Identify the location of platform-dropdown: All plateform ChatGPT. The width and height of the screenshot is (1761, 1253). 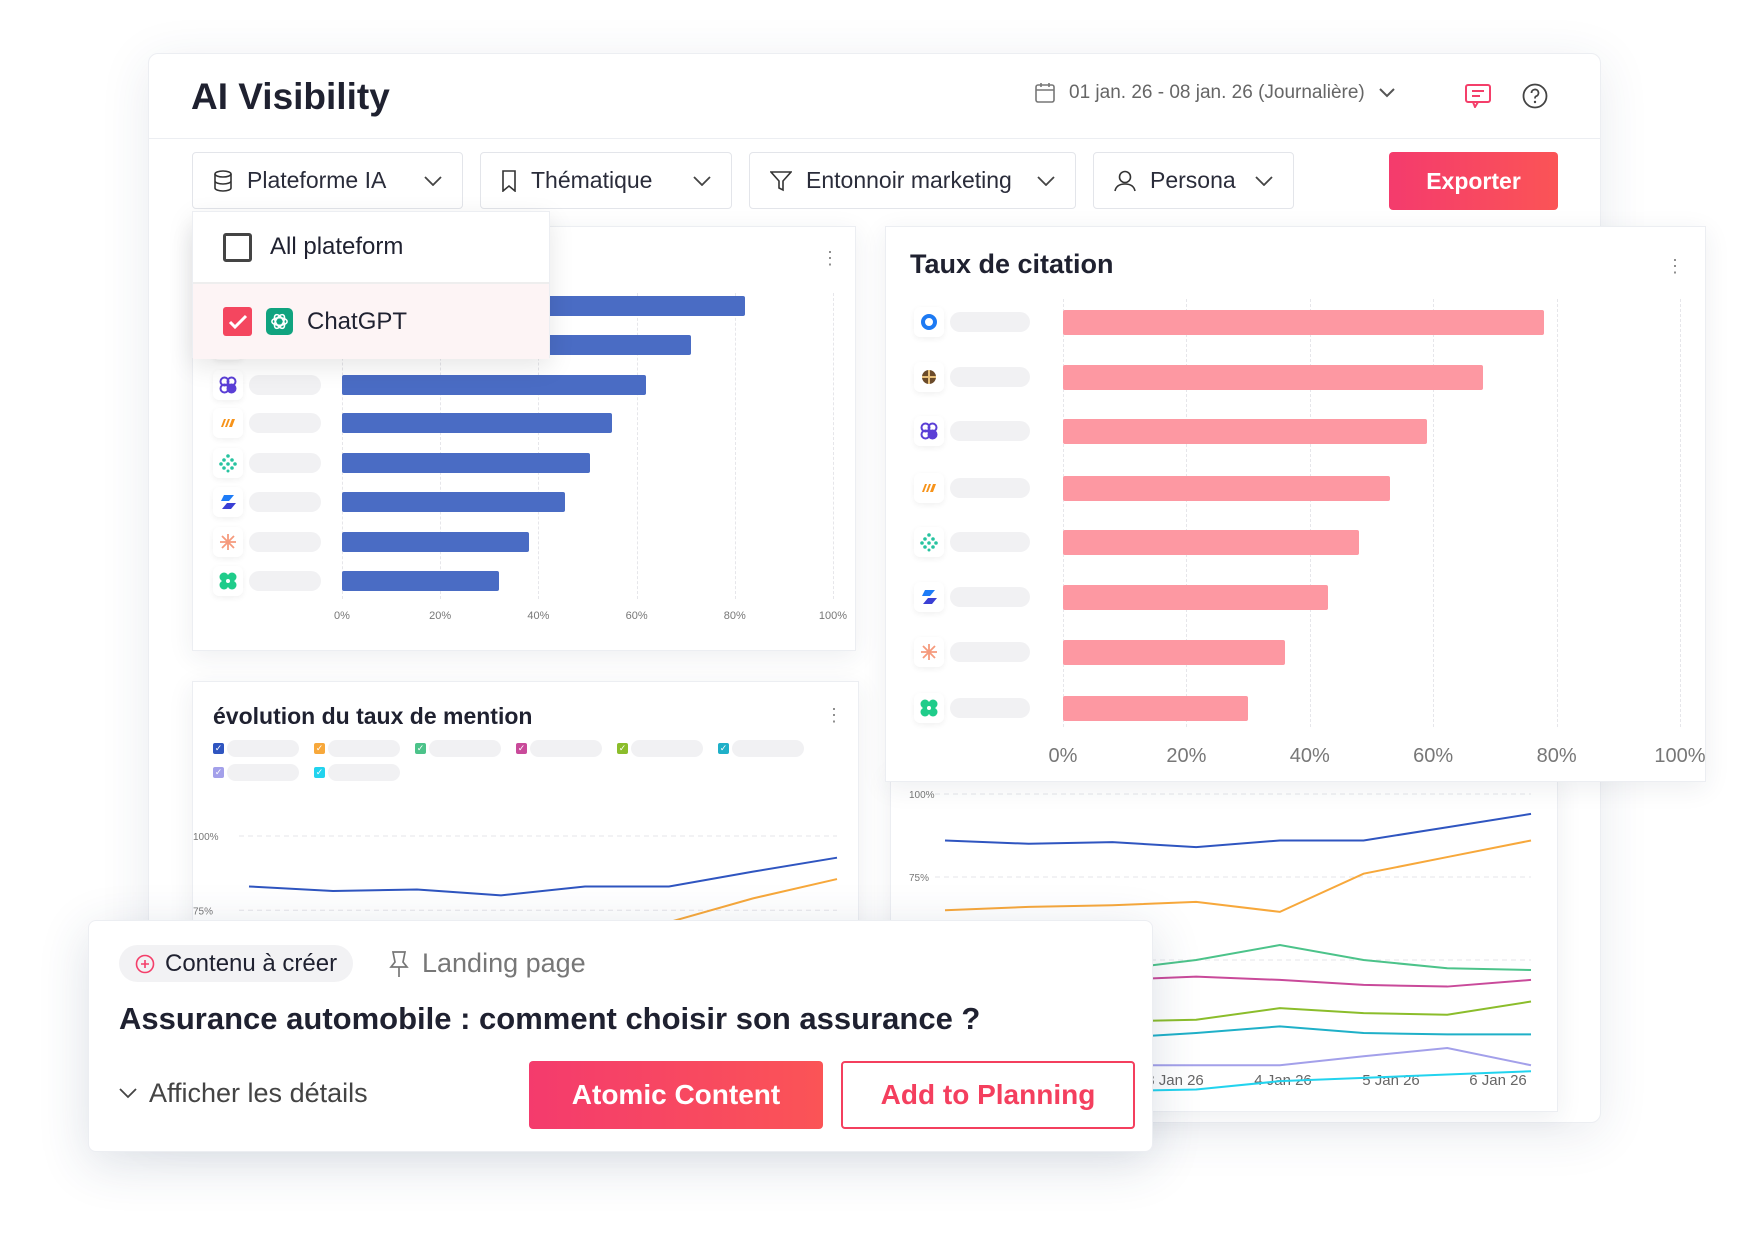
(371, 285).